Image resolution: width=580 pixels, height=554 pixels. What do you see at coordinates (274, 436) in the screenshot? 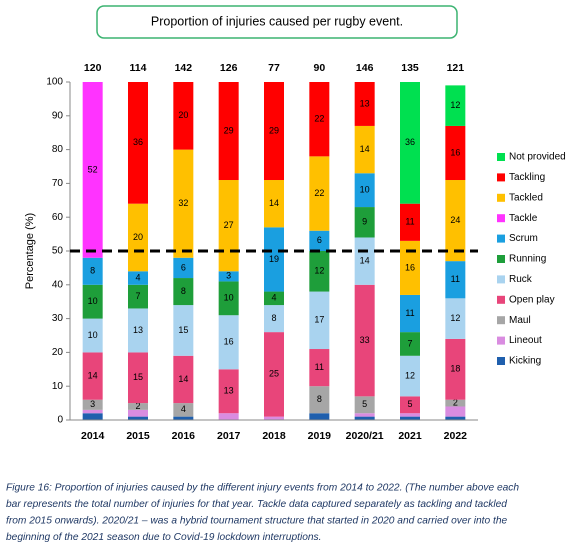
I see `x-tick-label: 2018` at bounding box center [274, 436].